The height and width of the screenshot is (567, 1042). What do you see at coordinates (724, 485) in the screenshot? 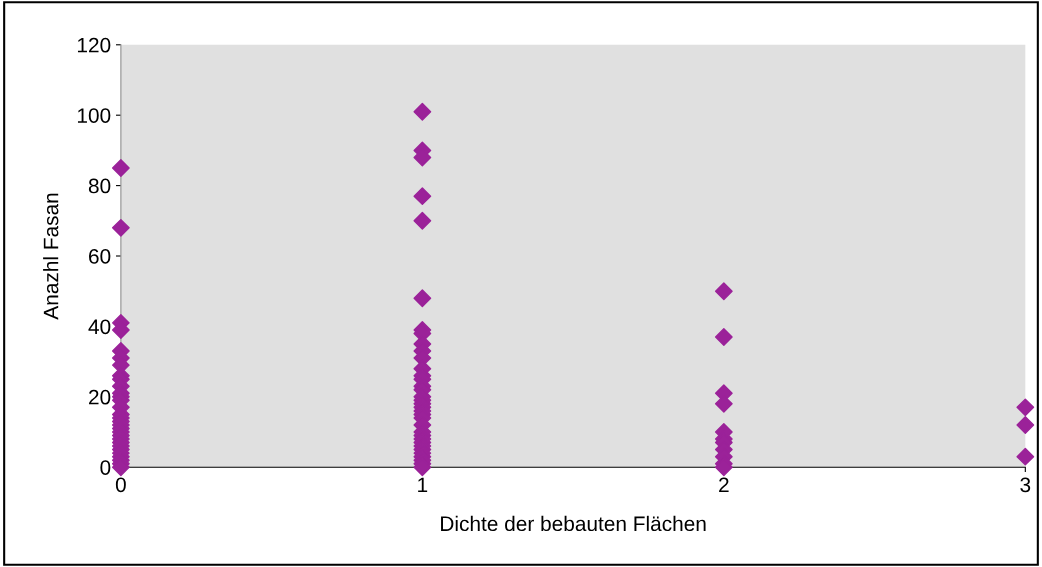
I see `x-tick-label: 2` at bounding box center [724, 485].